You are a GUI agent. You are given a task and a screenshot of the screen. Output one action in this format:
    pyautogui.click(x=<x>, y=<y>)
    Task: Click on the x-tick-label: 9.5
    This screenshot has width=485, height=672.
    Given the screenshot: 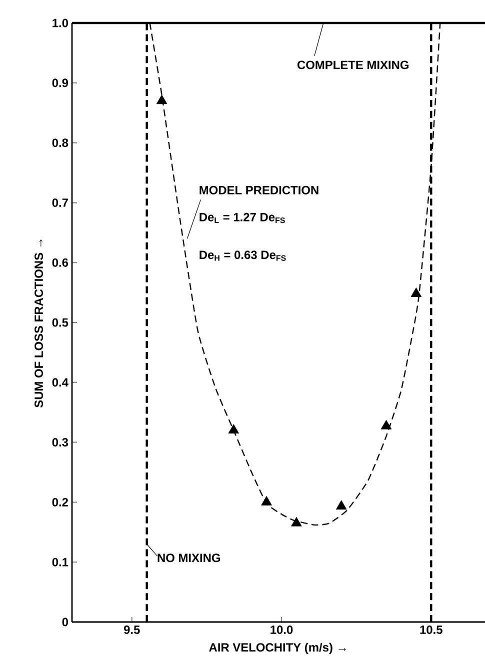 What is the action you would take?
    pyautogui.click(x=132, y=630)
    